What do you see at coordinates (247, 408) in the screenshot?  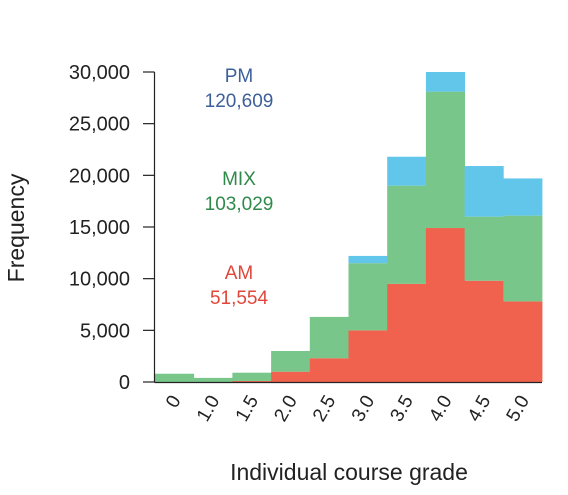 I see `x-tick-label: 1.5` at bounding box center [247, 408].